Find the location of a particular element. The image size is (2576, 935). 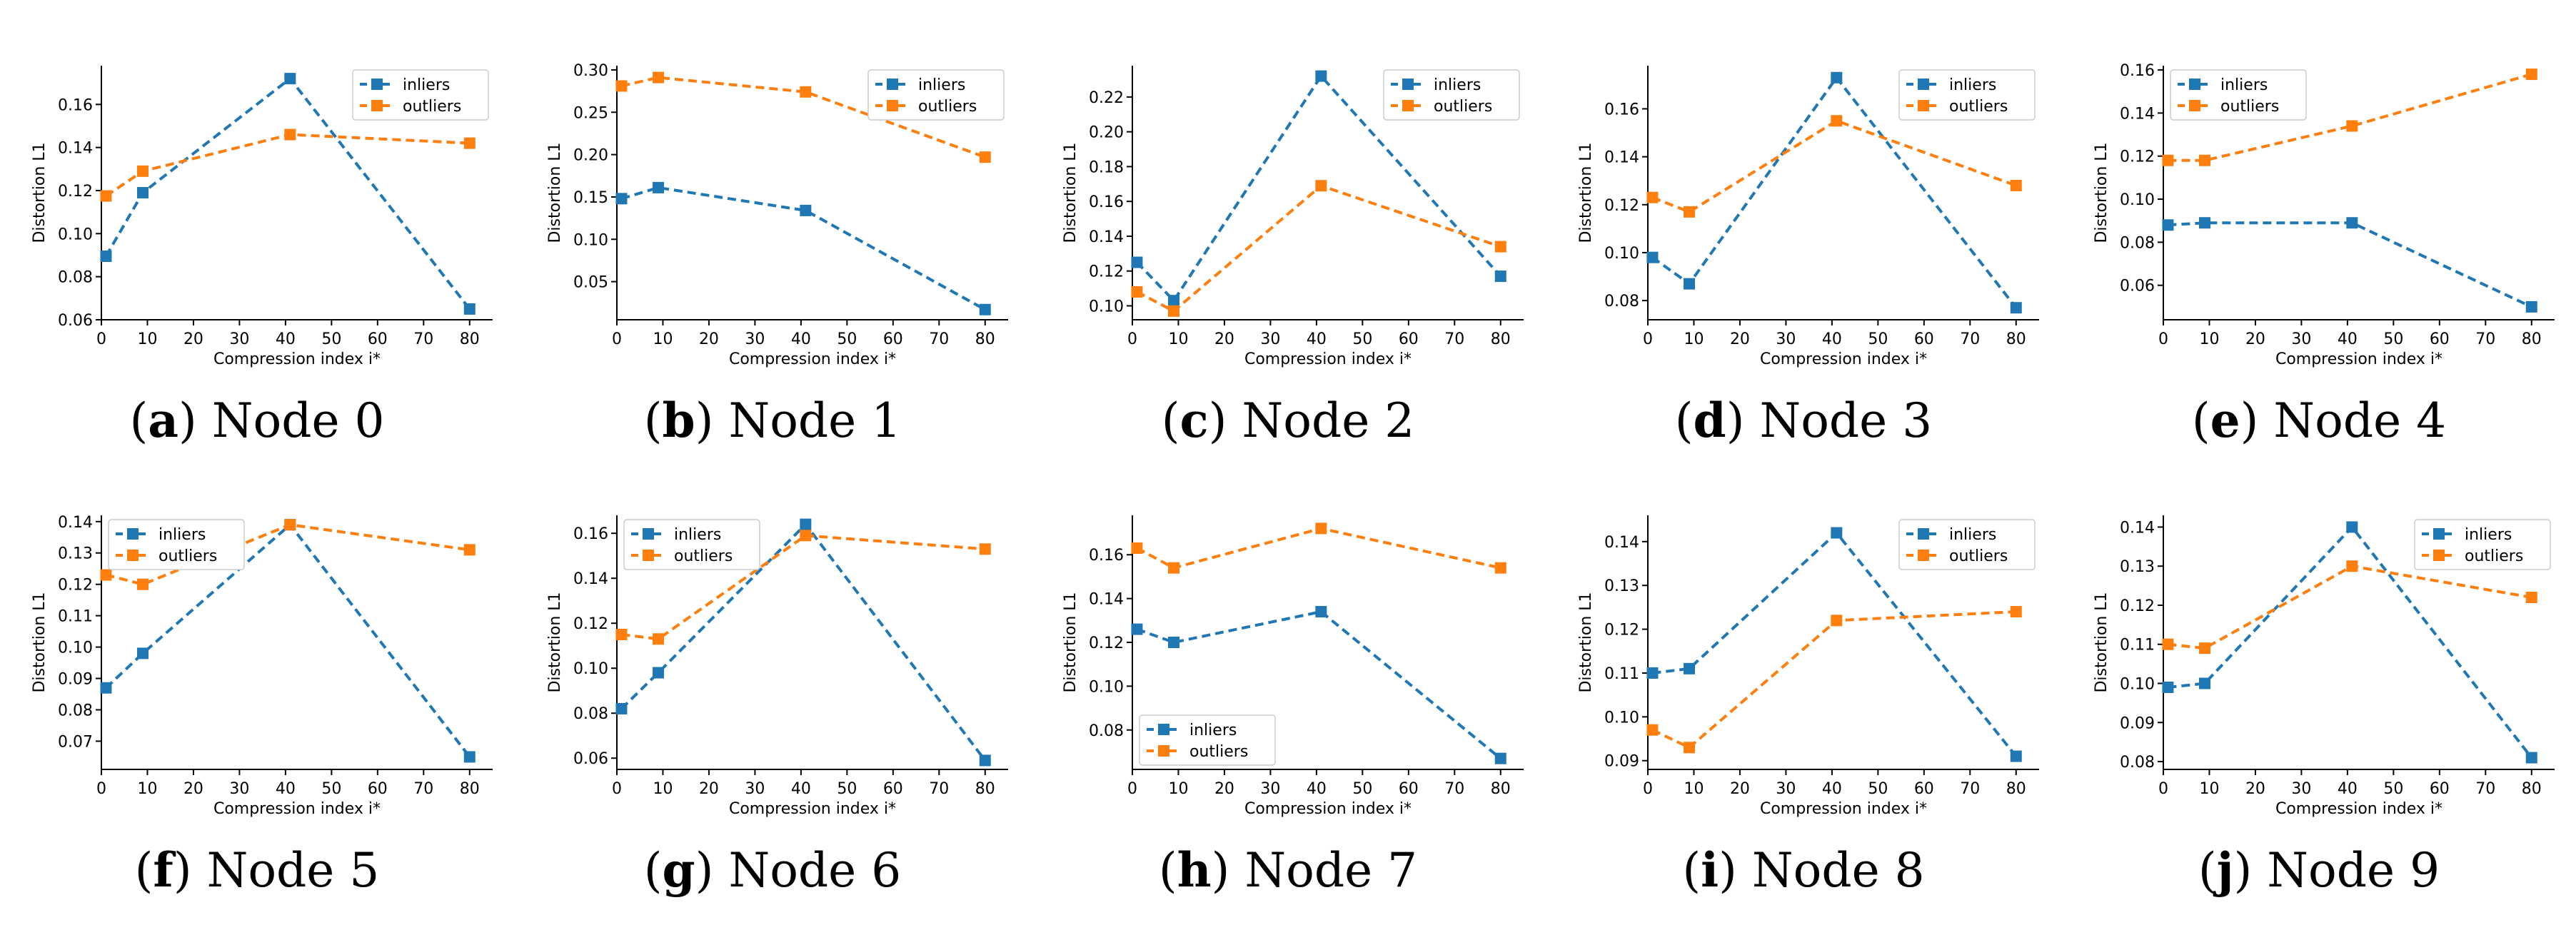

caption-text: Node 6 is located at coordinates (815, 871).